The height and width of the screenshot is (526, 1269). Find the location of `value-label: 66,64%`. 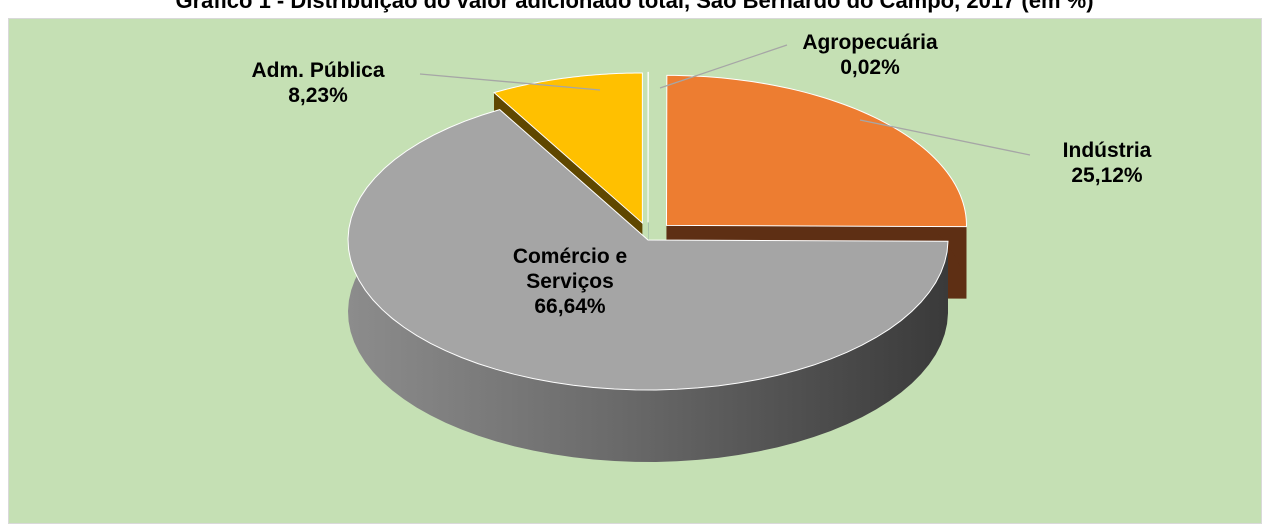

value-label: 66,64% is located at coordinates (570, 306).